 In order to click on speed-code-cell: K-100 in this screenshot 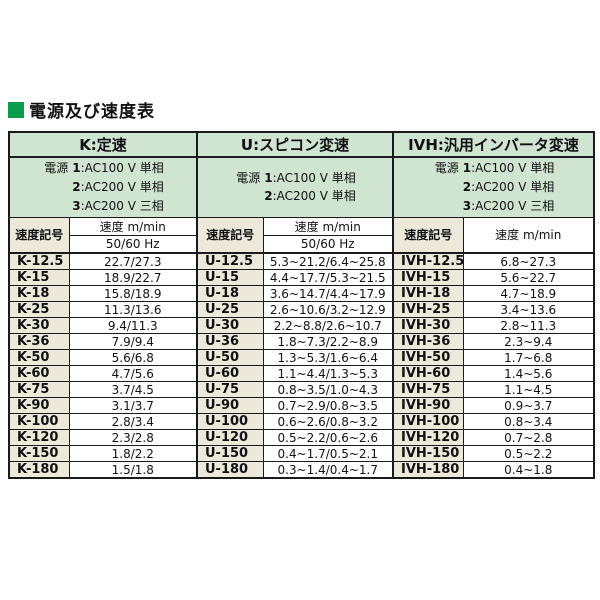, I will do `click(39, 421)`.